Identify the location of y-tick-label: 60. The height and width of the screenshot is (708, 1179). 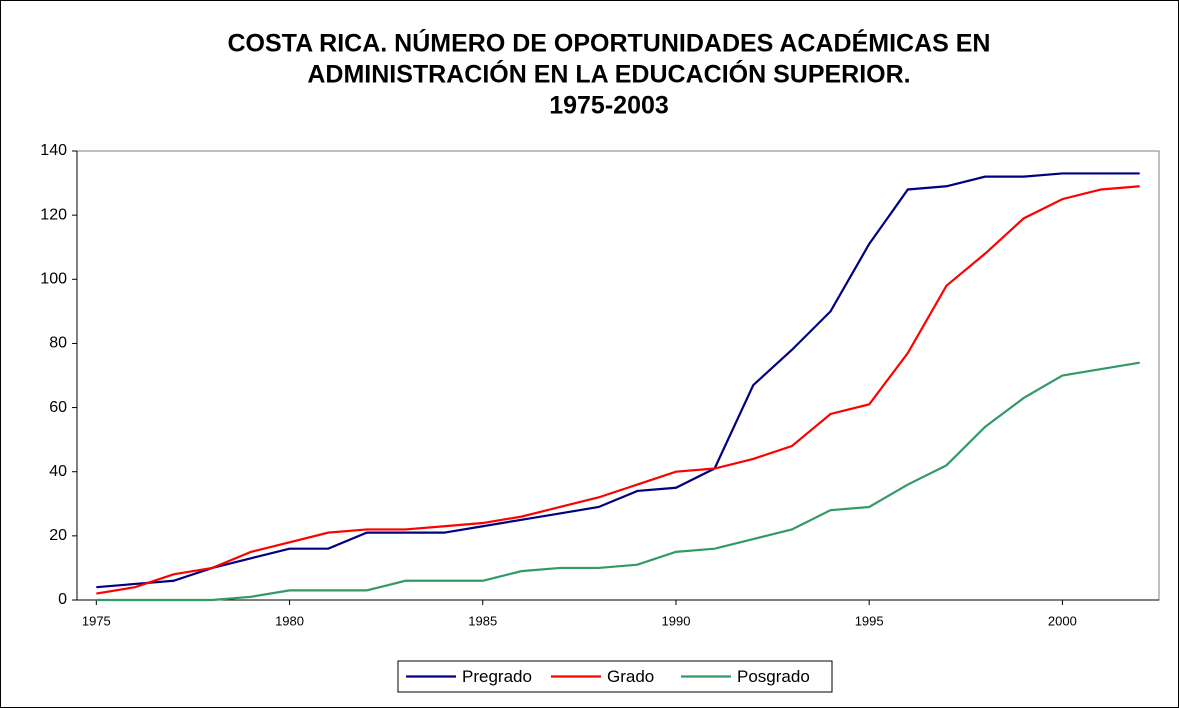
(58, 407).